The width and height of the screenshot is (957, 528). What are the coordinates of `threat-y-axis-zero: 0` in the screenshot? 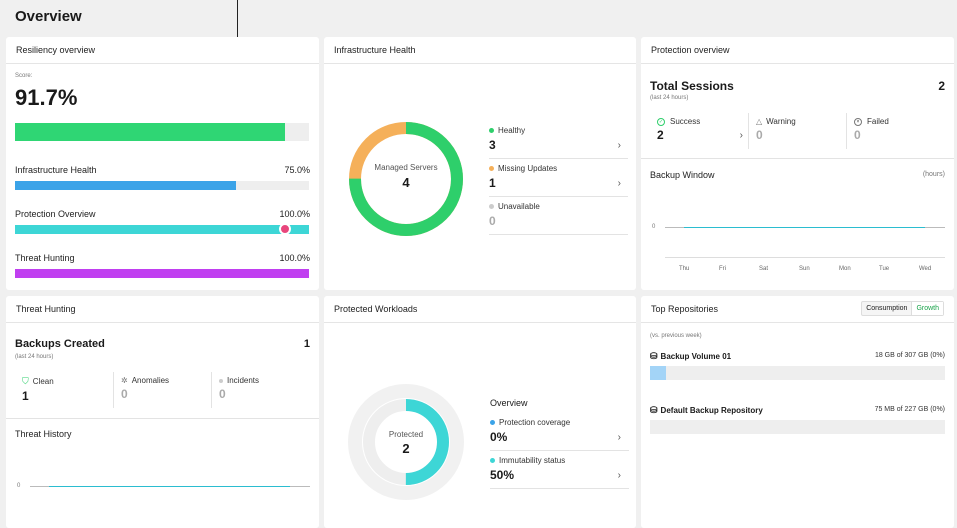 It's located at (19, 486).